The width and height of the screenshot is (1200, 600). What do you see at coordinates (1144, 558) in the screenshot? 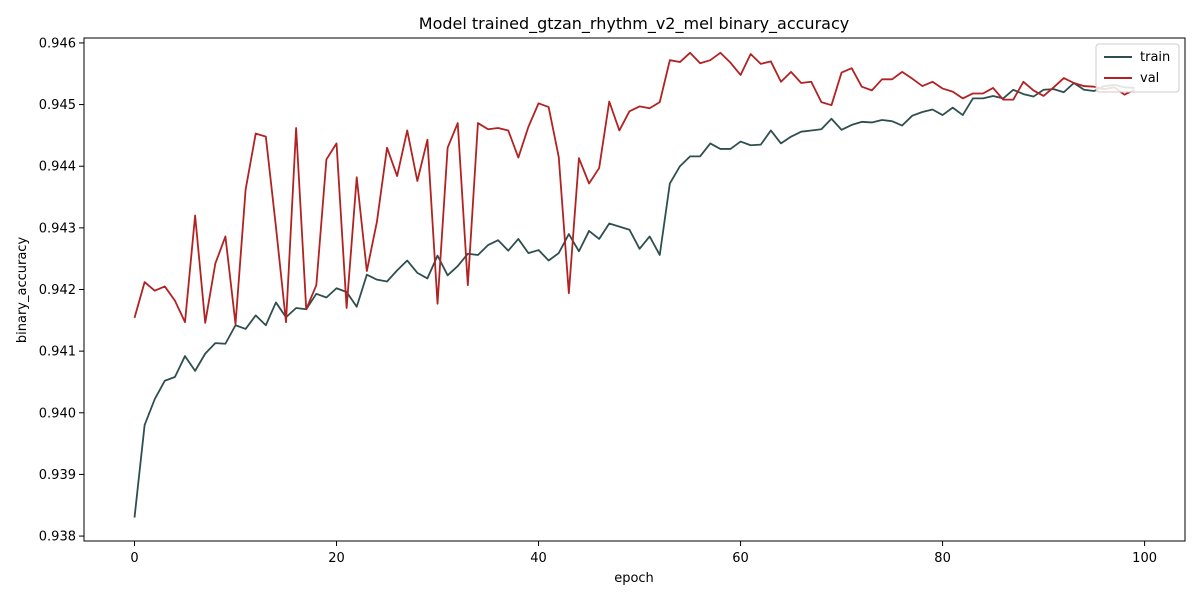
I see `x-tick-label: 100` at bounding box center [1144, 558].